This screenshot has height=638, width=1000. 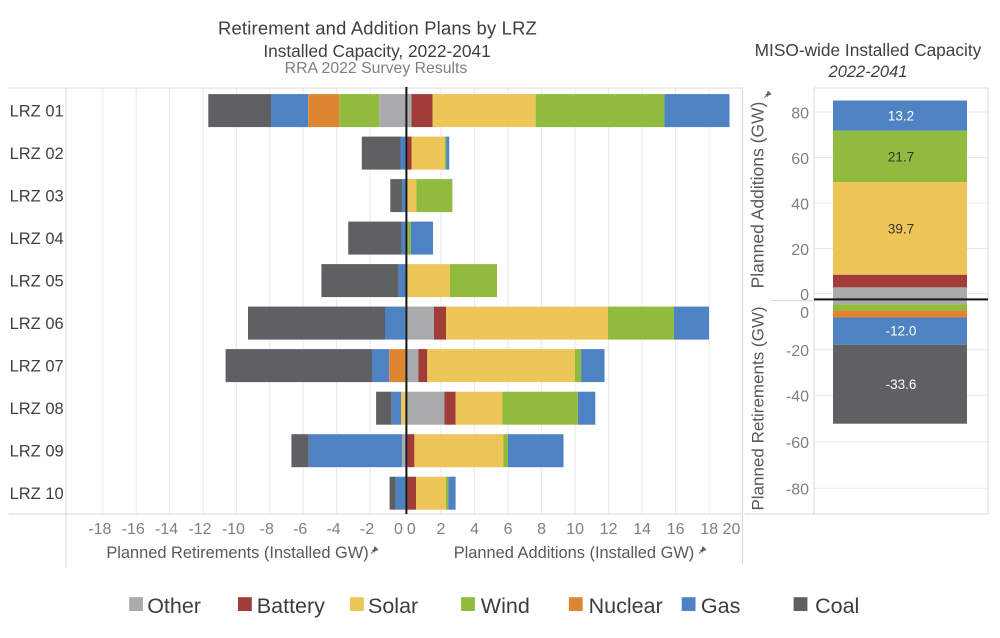 I want to click on svg-text: -60, so click(x=797, y=443).